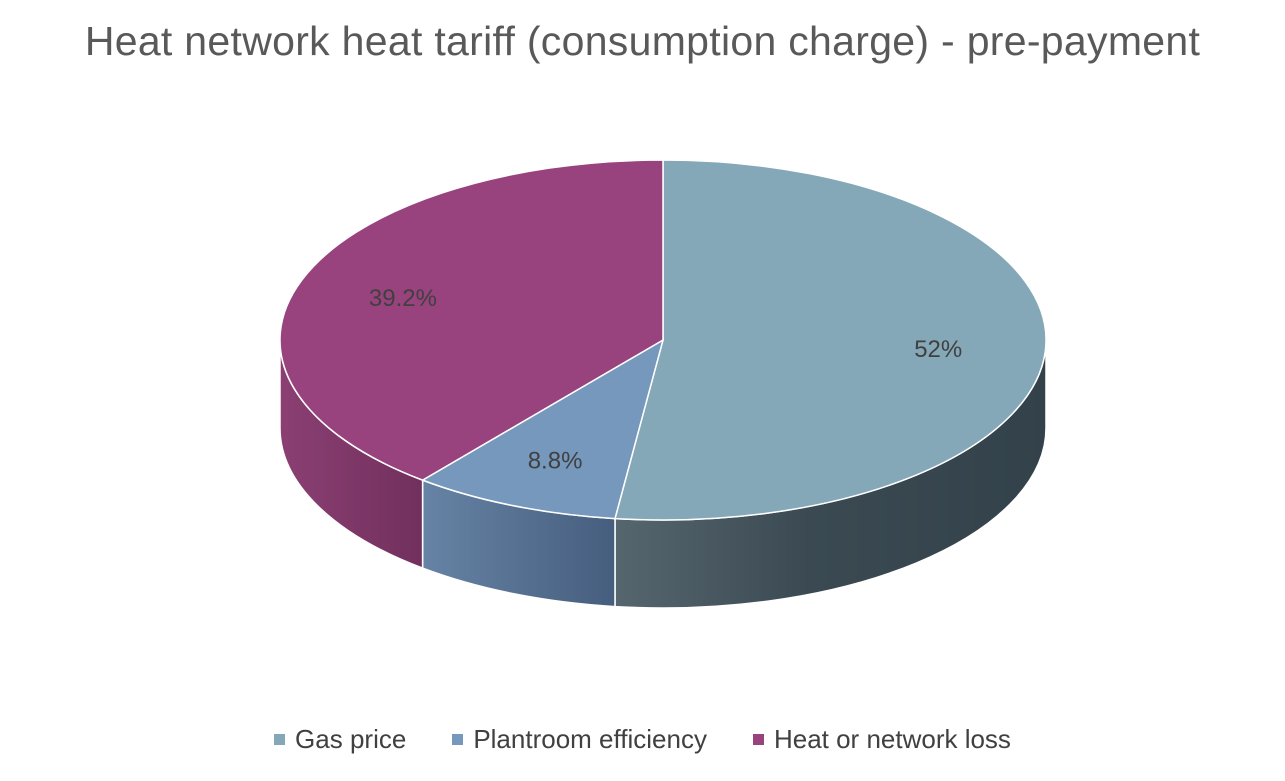  What do you see at coordinates (665, 379) in the screenshot?
I see `pie-labels: 52% 8.8% 39.2%` at bounding box center [665, 379].